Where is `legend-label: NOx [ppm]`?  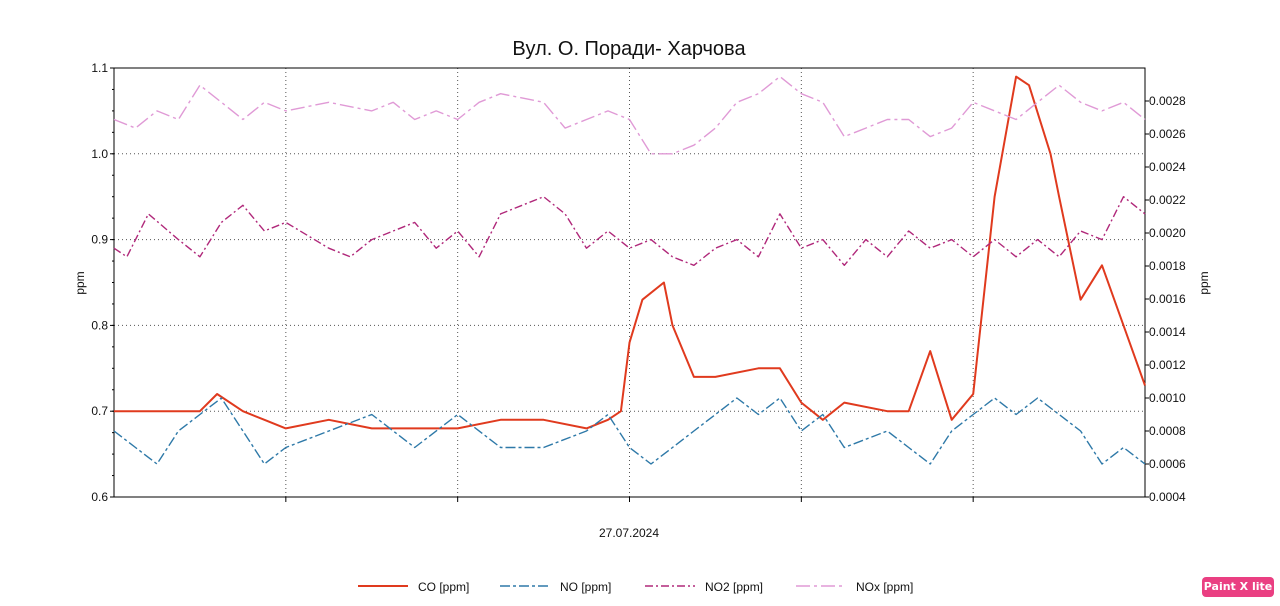 legend-label: NOx [ppm] is located at coordinates (884, 587).